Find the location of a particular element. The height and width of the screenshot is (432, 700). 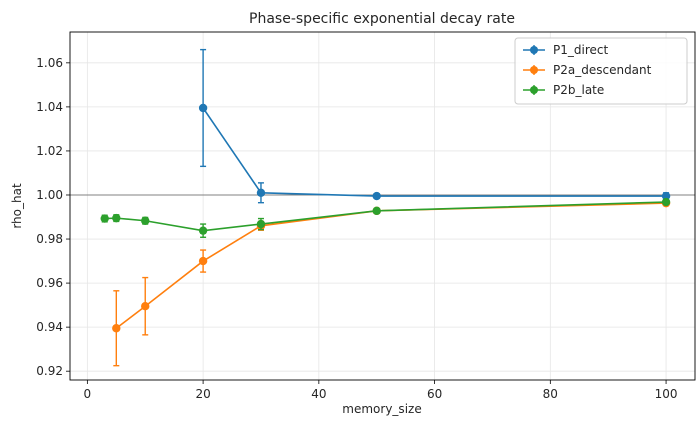

x-tick-label: 60 is located at coordinates (434, 394).